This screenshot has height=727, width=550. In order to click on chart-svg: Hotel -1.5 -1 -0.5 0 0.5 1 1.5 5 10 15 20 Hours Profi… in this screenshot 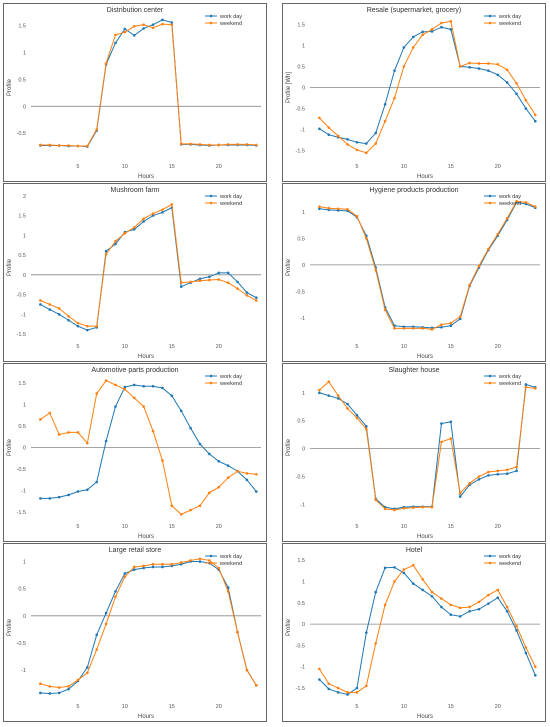, I will do `click(414, 632)`.